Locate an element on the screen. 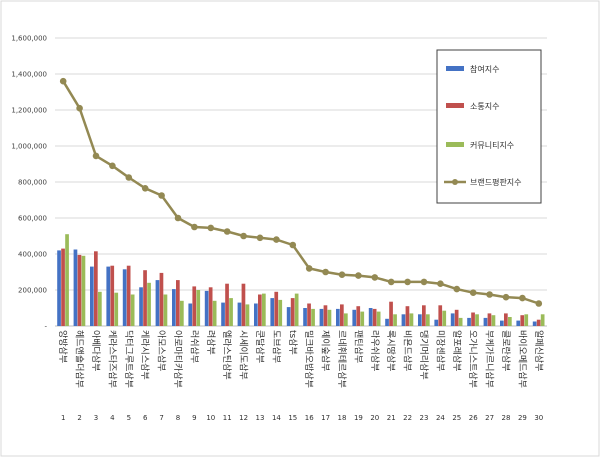 Image resolution: width=600 pixels, height=457 pixels. legend-label: 참여지수 is located at coordinates (484, 69).